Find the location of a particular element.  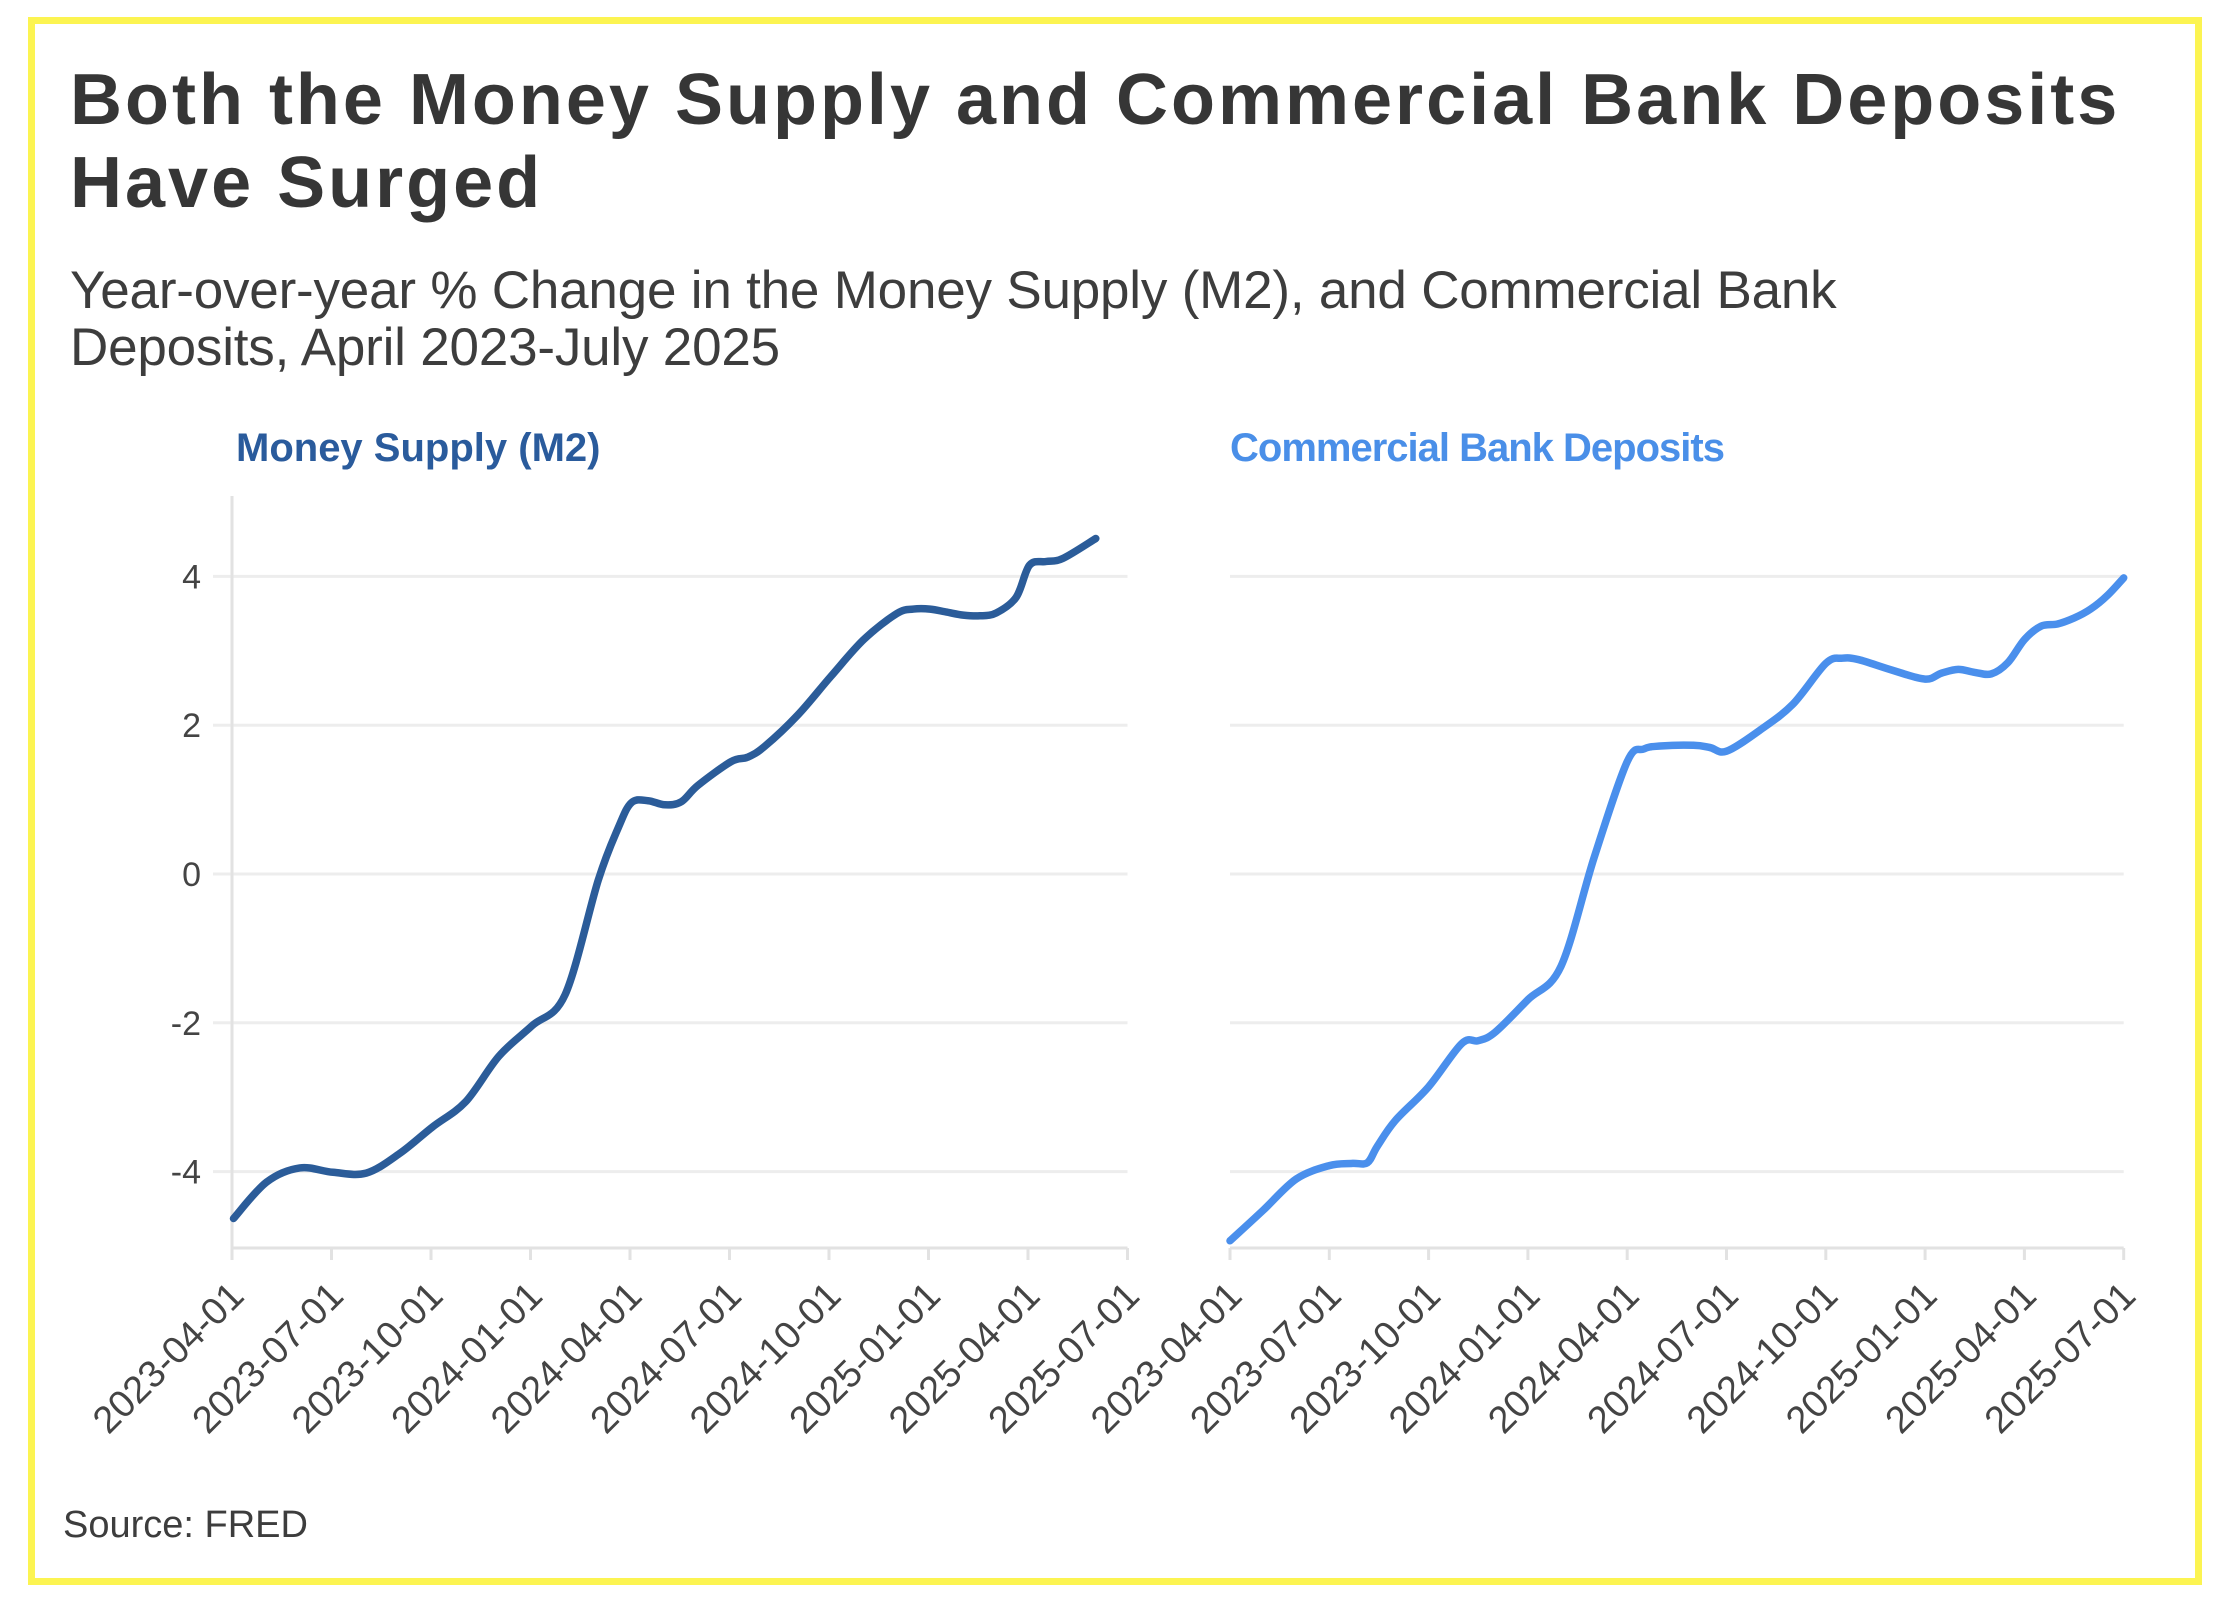

svg-text: 4 is located at coordinates (191, 577).